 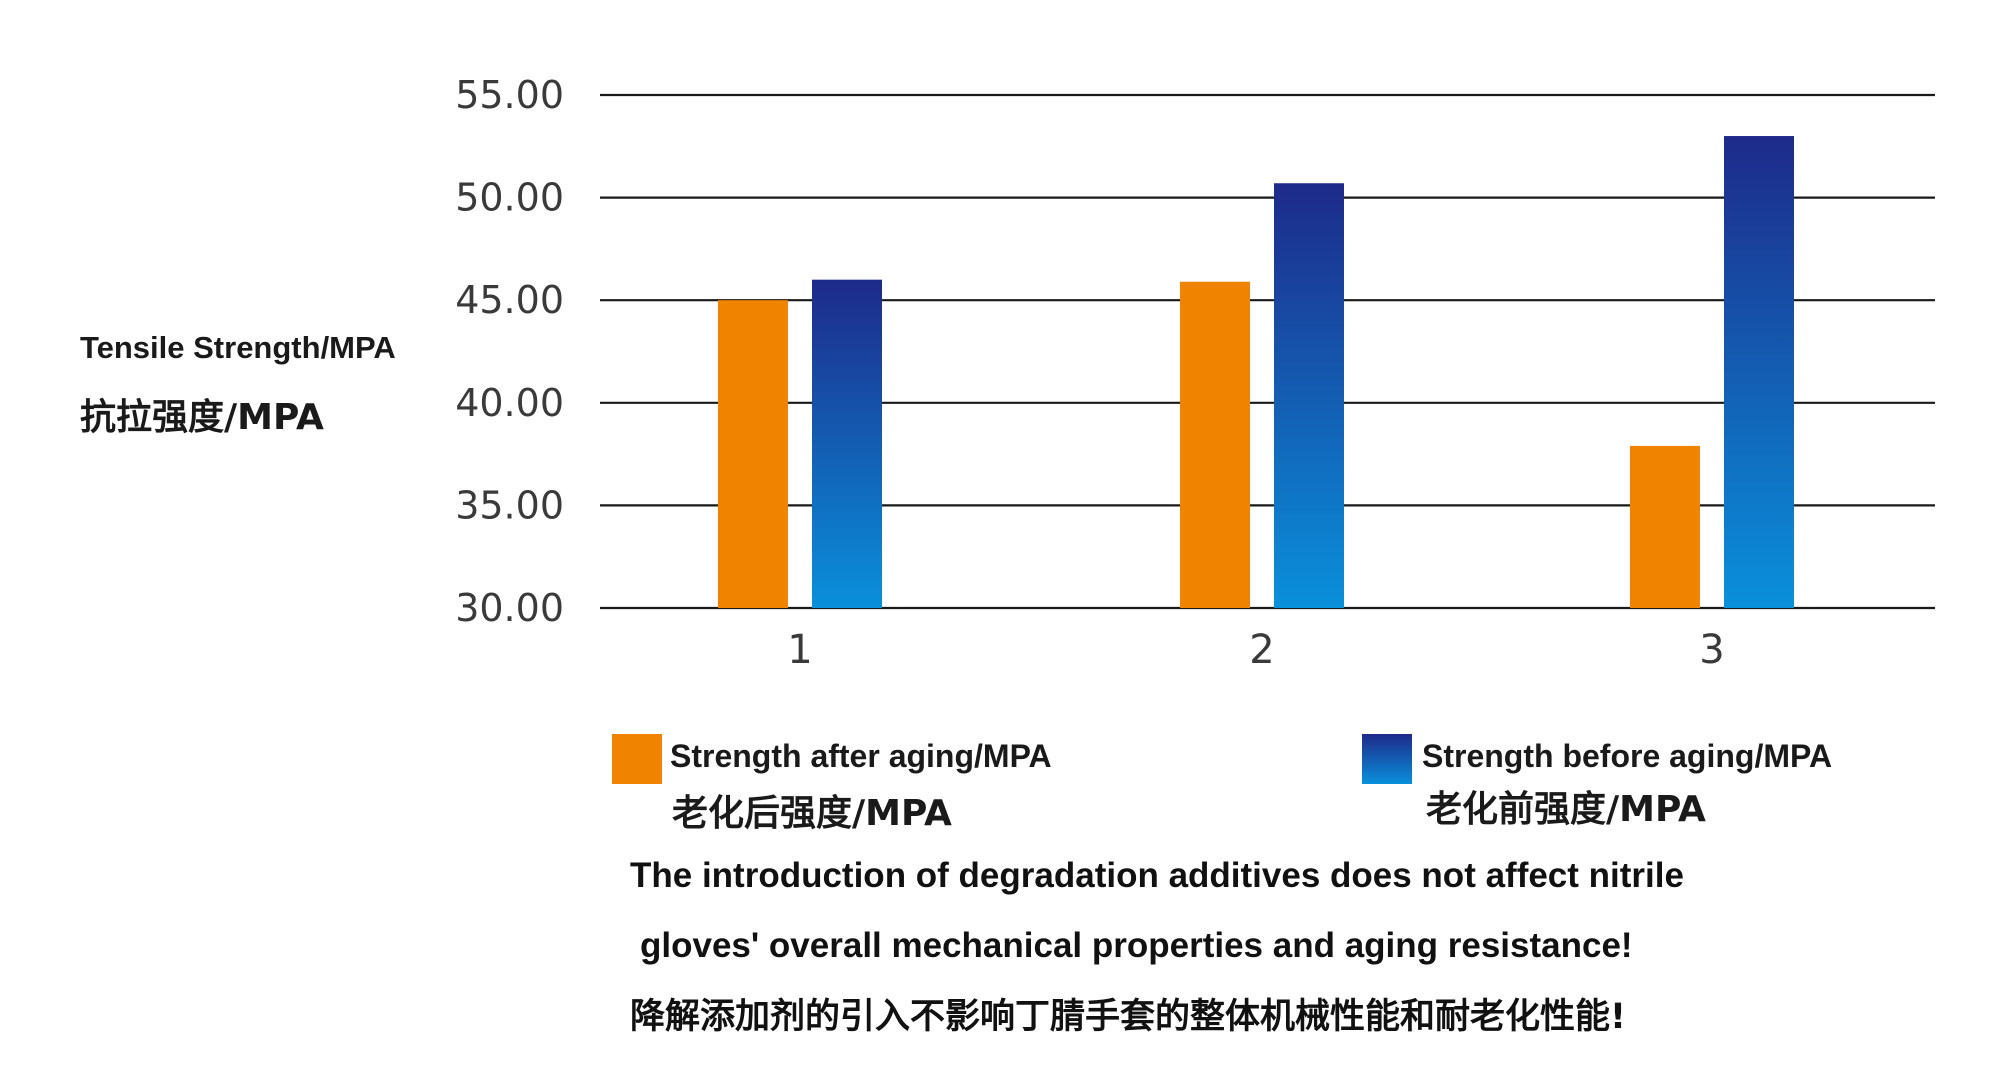 I want to click on y-axis-label-zh: 抗拉强度/MPA, so click(x=202, y=417).